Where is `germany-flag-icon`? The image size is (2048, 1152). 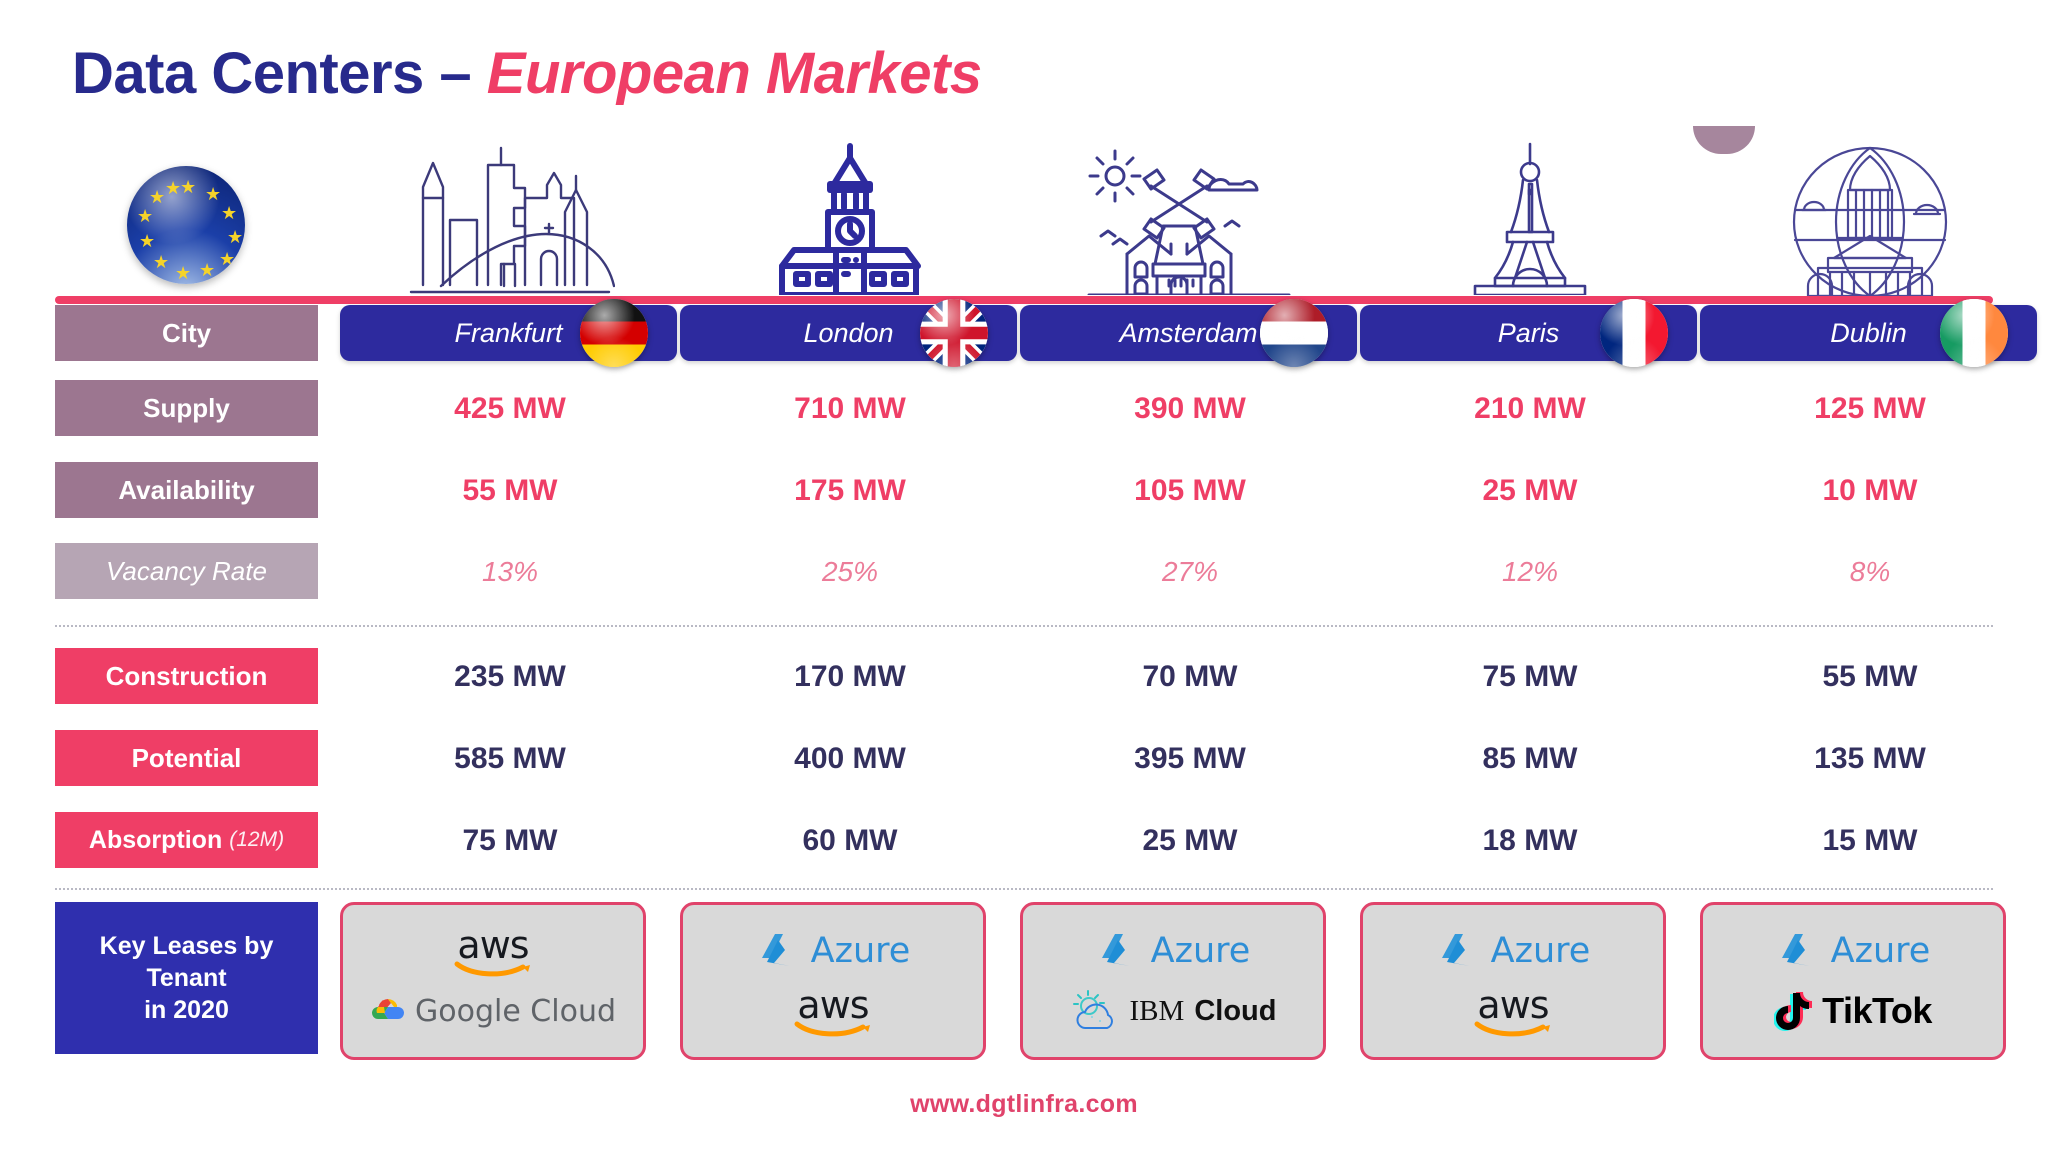
germany-flag-icon is located at coordinates (614, 333).